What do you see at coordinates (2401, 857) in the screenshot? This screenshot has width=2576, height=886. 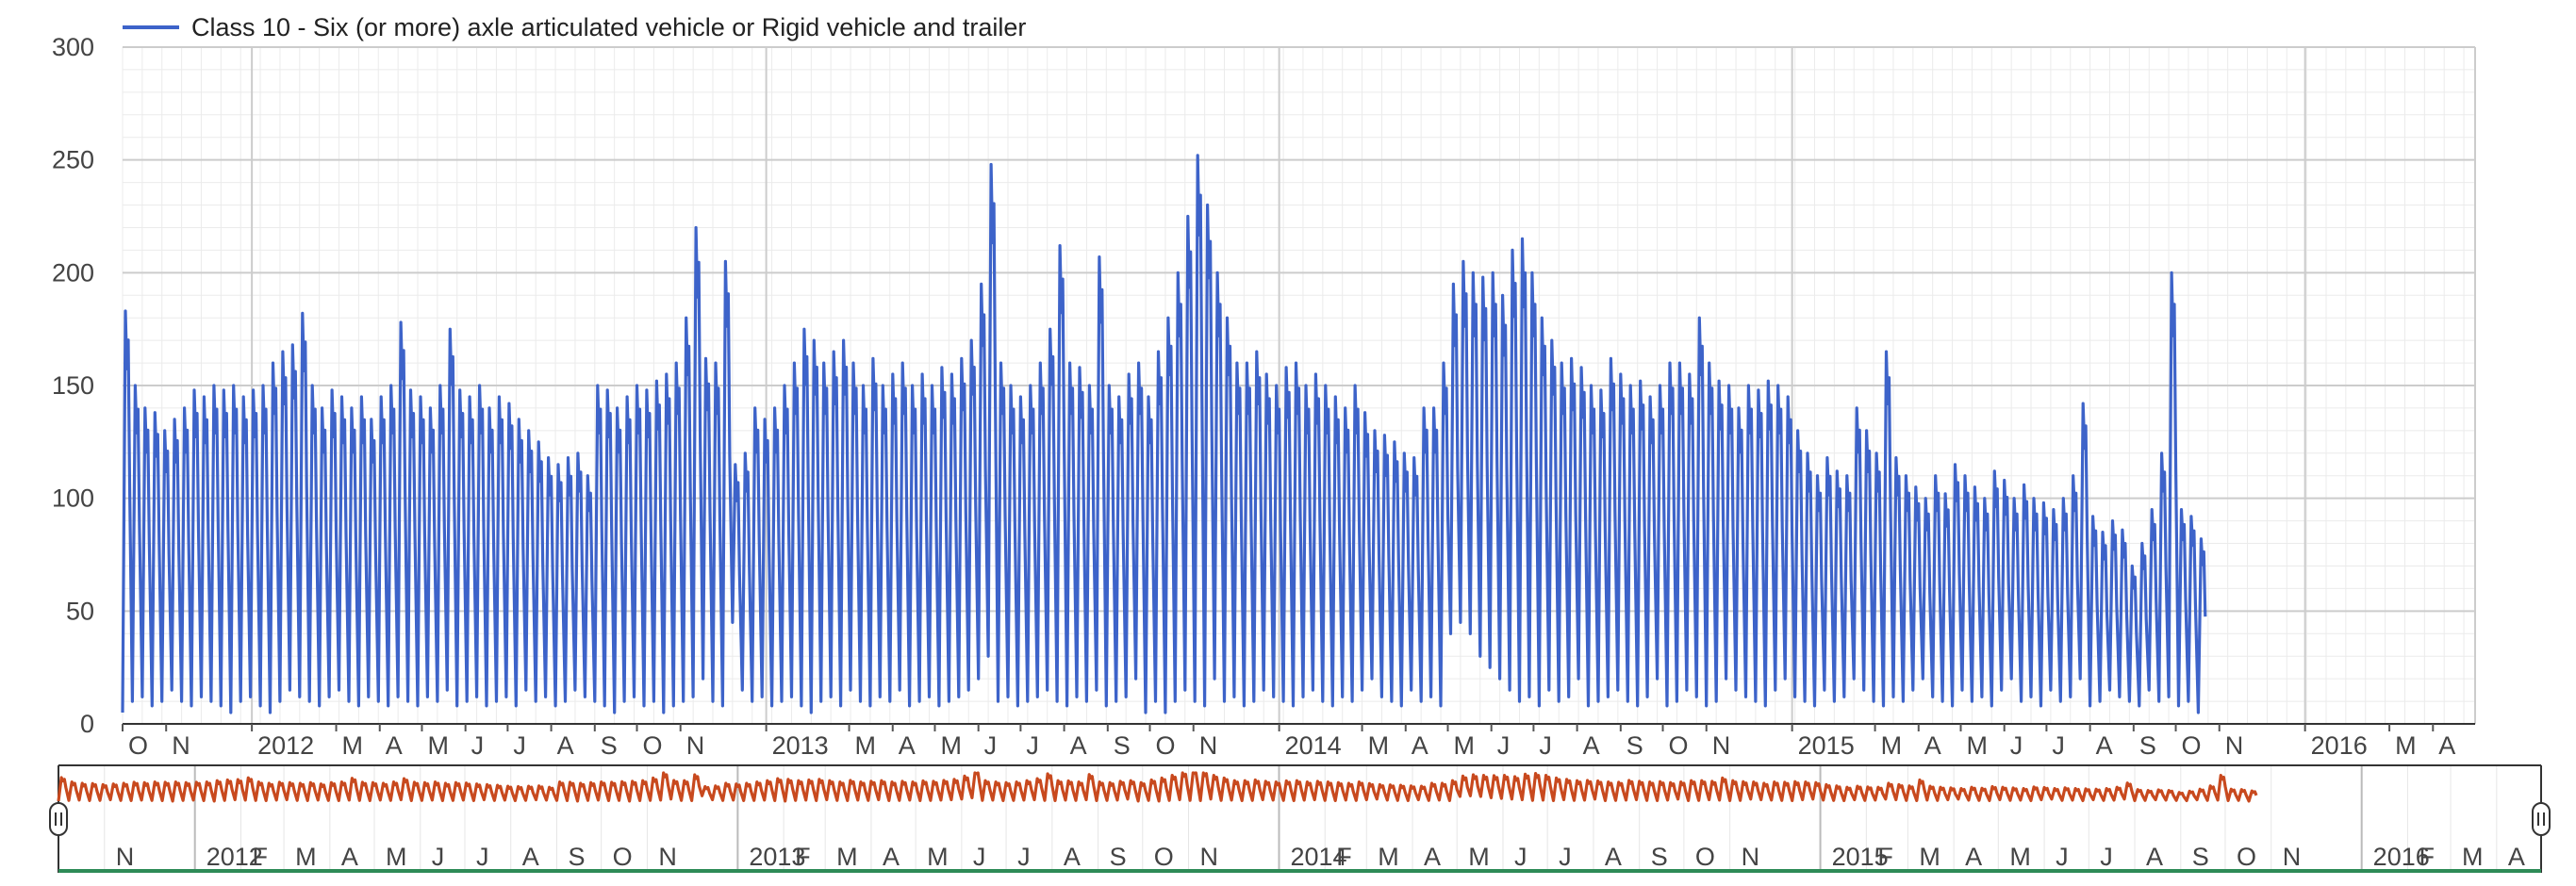 I see `navigator-tick-label: 2016` at bounding box center [2401, 857].